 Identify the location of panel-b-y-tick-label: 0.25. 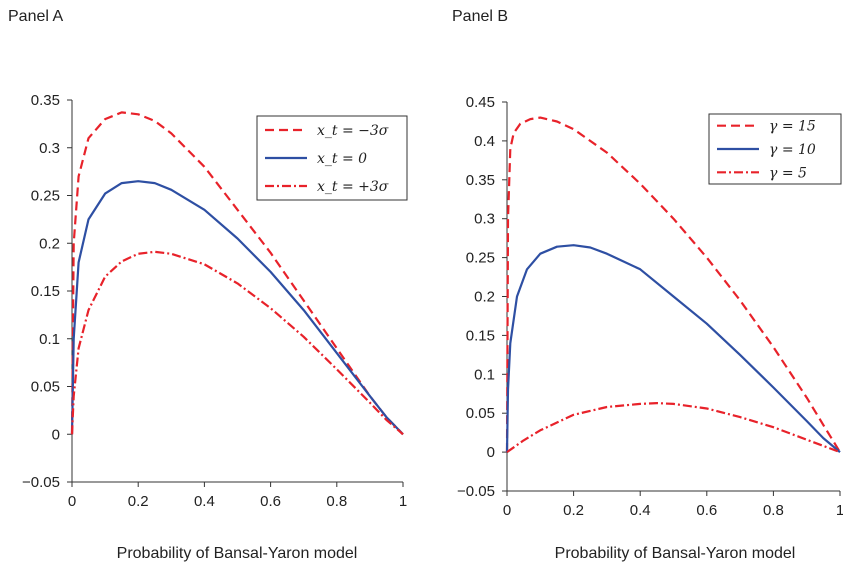
(480, 258).